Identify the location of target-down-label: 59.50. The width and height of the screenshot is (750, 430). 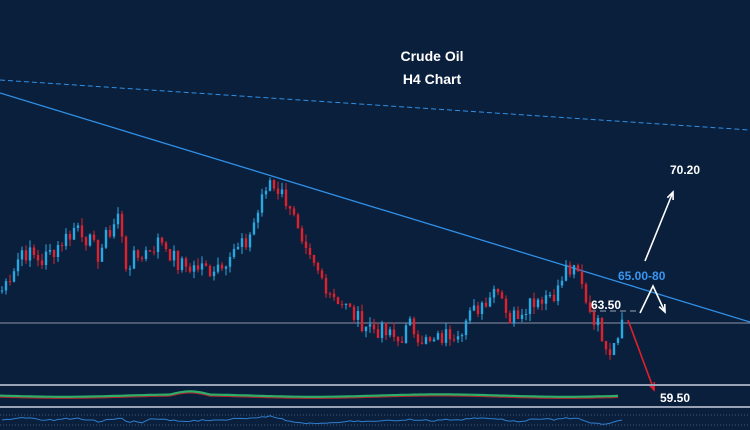
(675, 398).